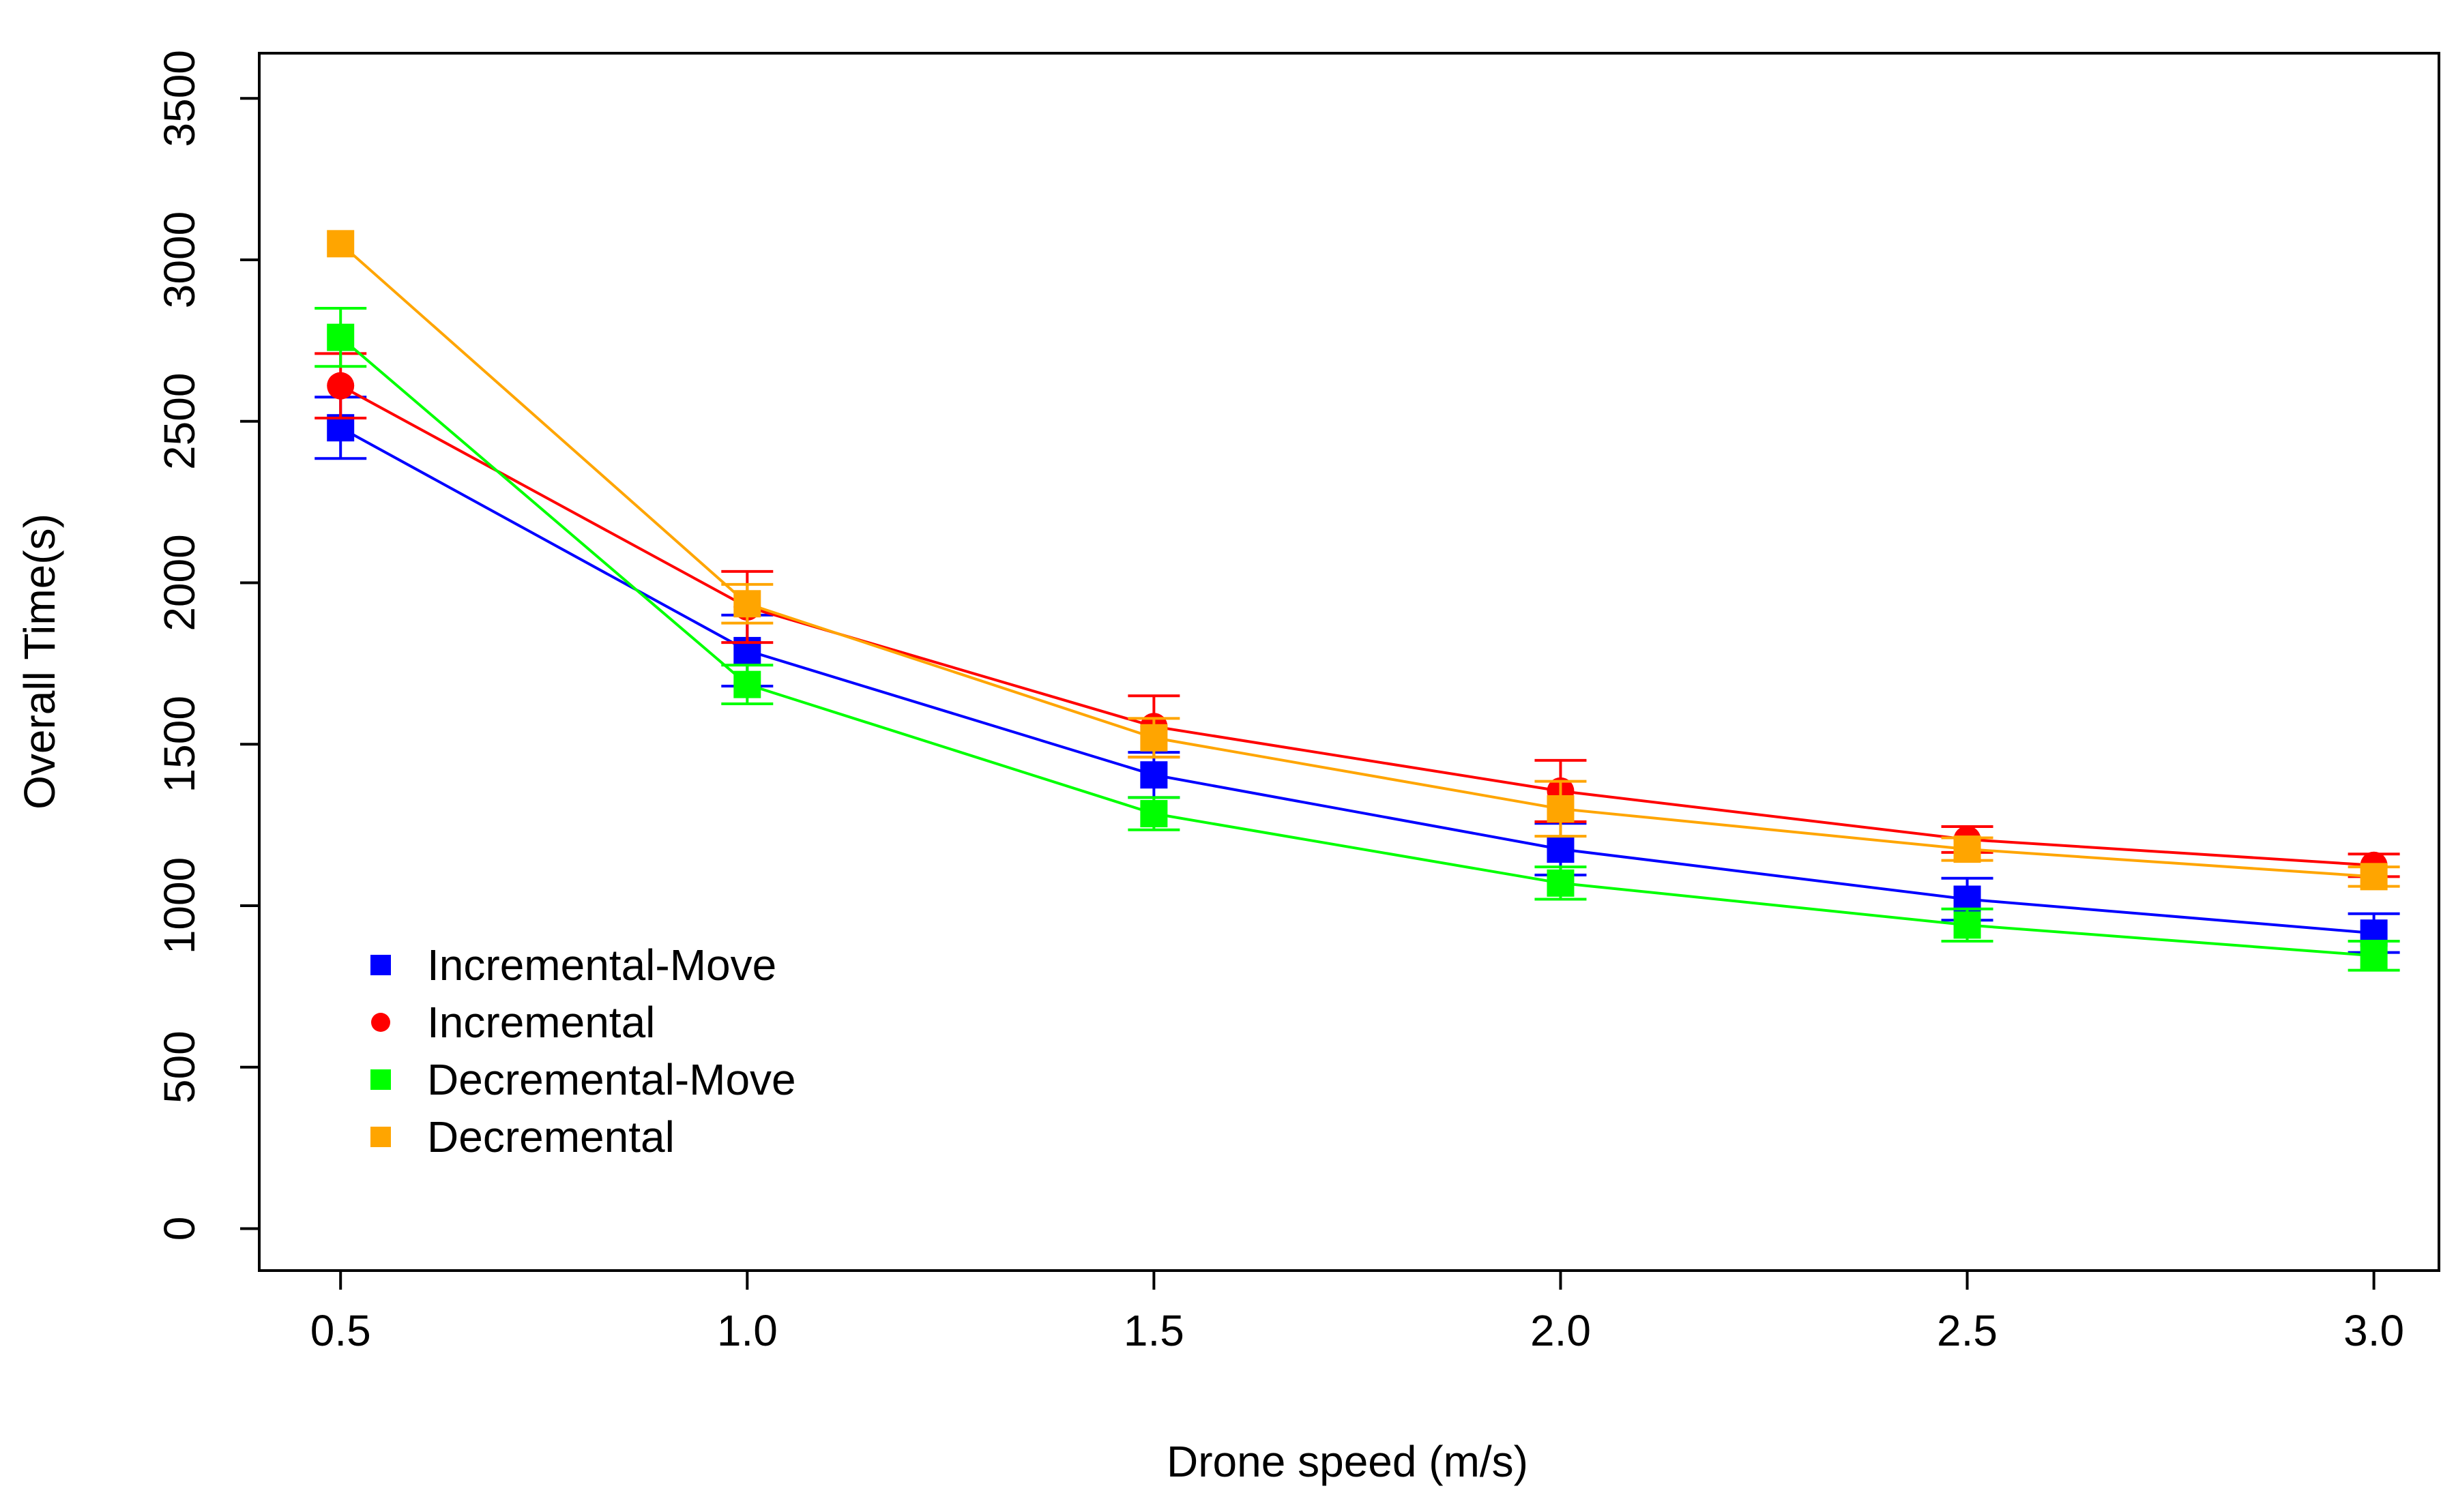  What do you see at coordinates (1560, 1330) in the screenshot?
I see `x-tick-label: 2.0` at bounding box center [1560, 1330].